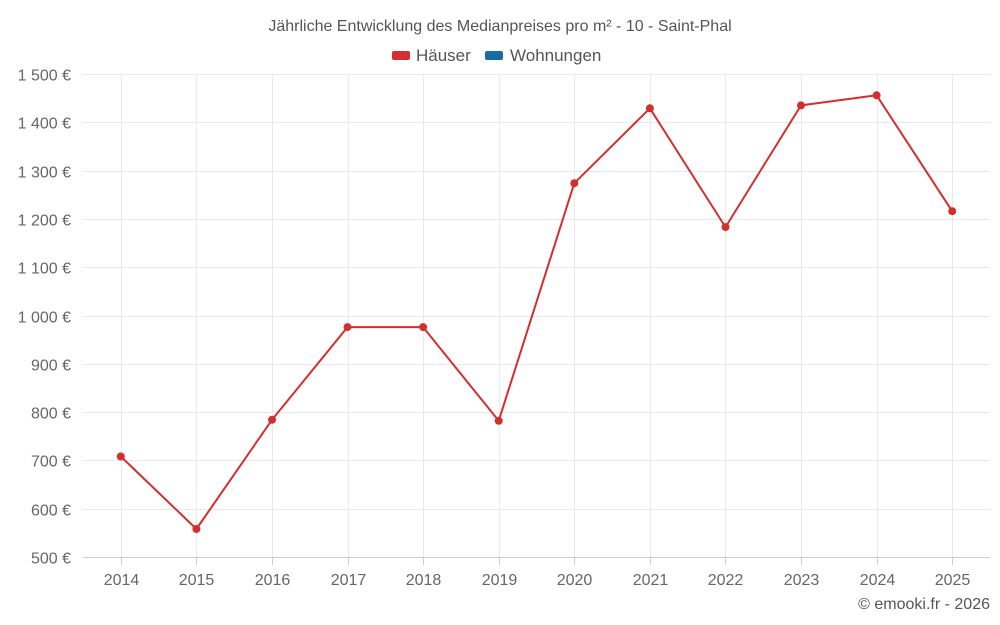 Image resolution: width=1000 pixels, height=625 pixels. I want to click on x-tick-label: 2022, so click(726, 580).